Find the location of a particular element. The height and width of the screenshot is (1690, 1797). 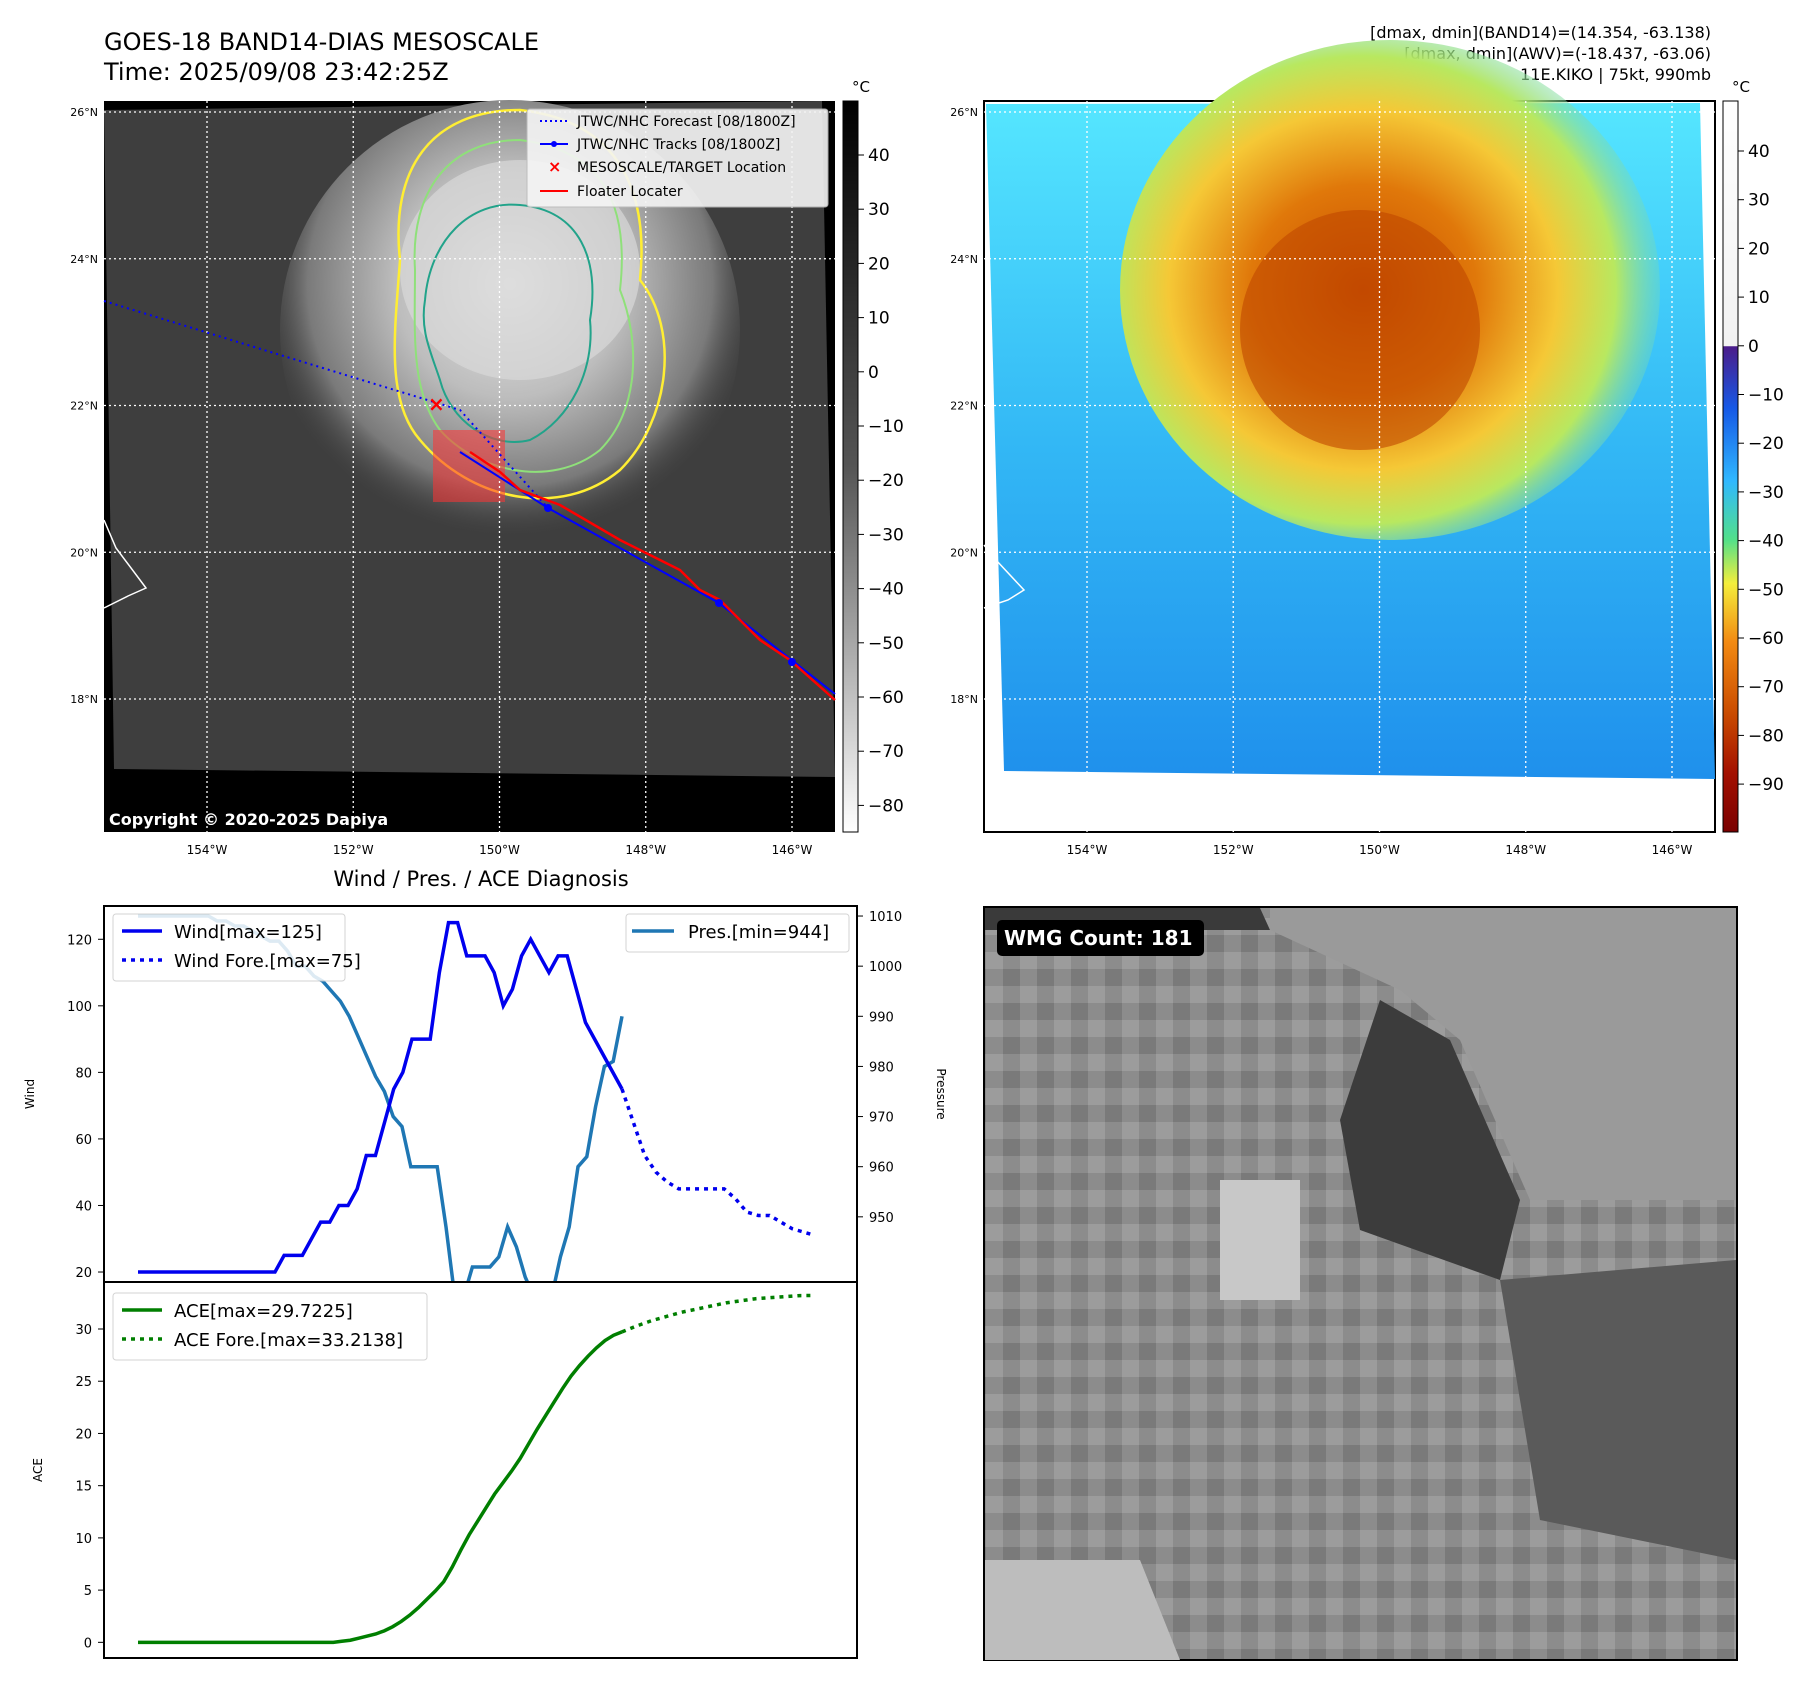

ace-tick-label: 0 is located at coordinates (88, 1643).